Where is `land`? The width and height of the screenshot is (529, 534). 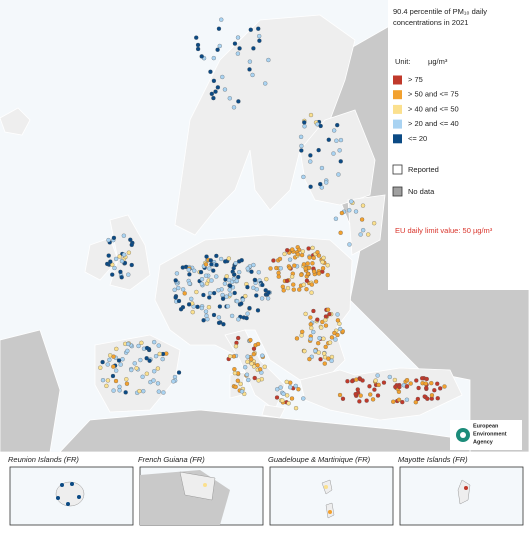
land is located at coordinates (197, 486).